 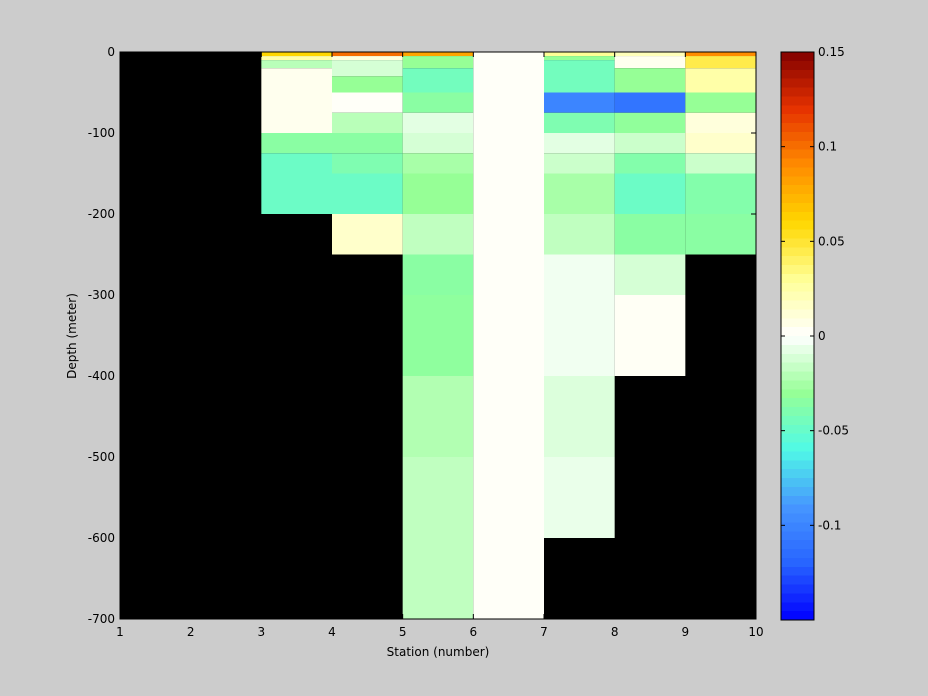 I want to click on colorbar-tick-label: 0.1, so click(x=827, y=147).